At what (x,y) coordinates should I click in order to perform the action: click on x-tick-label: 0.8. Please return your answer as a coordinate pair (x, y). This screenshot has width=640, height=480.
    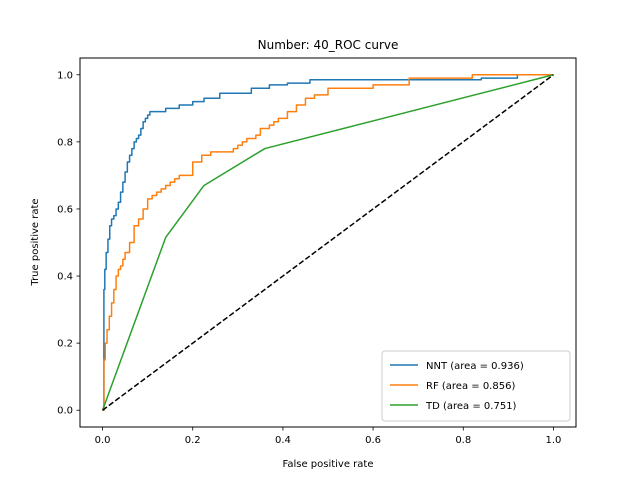
    Looking at the image, I should click on (463, 440).